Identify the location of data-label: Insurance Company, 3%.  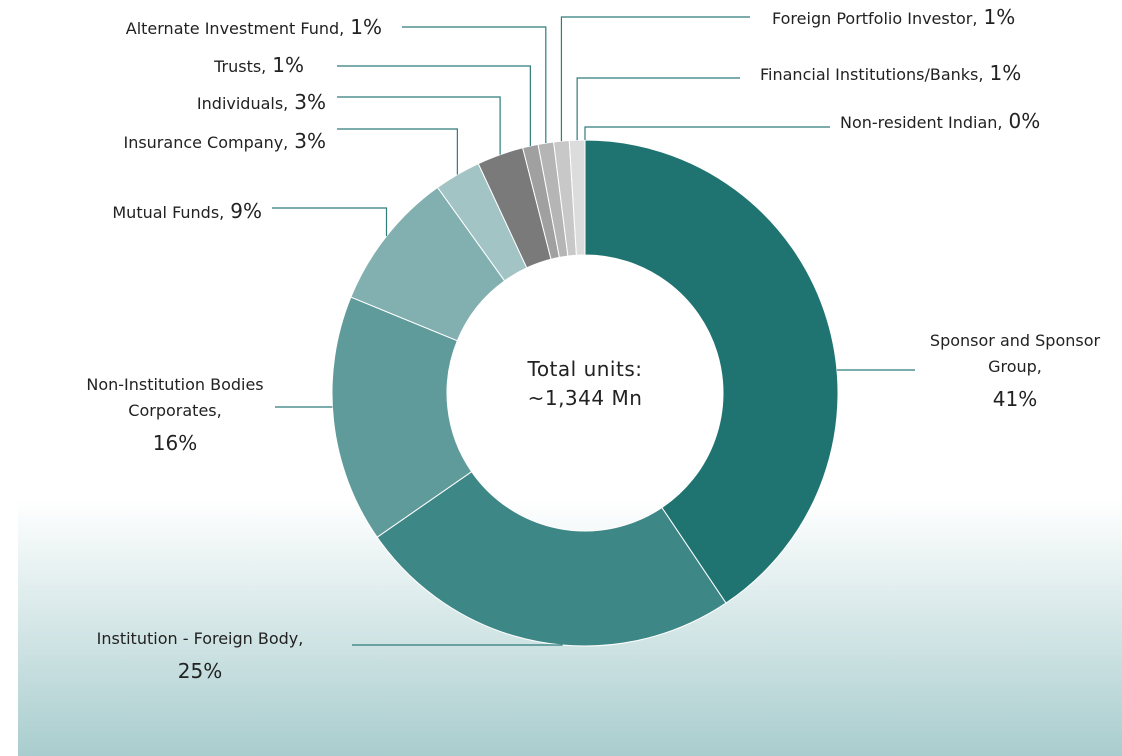
(163, 142).